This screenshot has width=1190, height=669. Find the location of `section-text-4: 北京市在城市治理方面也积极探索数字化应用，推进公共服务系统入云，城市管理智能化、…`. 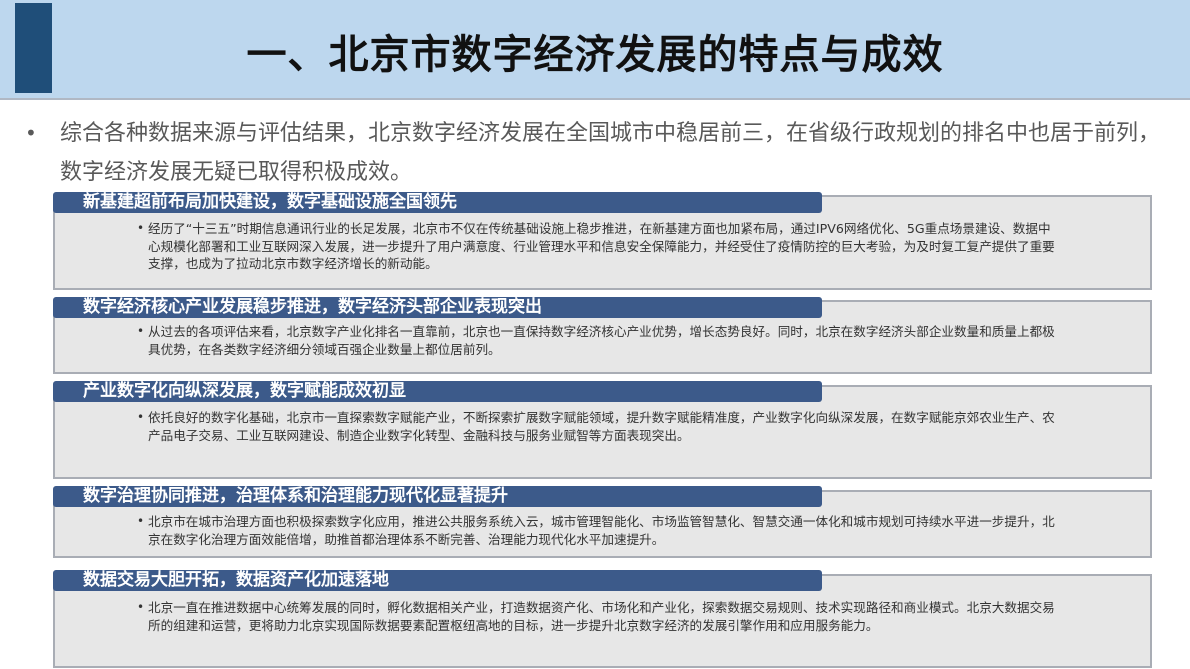

section-text-4: 北京市在城市治理方面也积极探索数字化应用，推进公共服务系统入云，城市管理智能化、… is located at coordinates (601, 530).